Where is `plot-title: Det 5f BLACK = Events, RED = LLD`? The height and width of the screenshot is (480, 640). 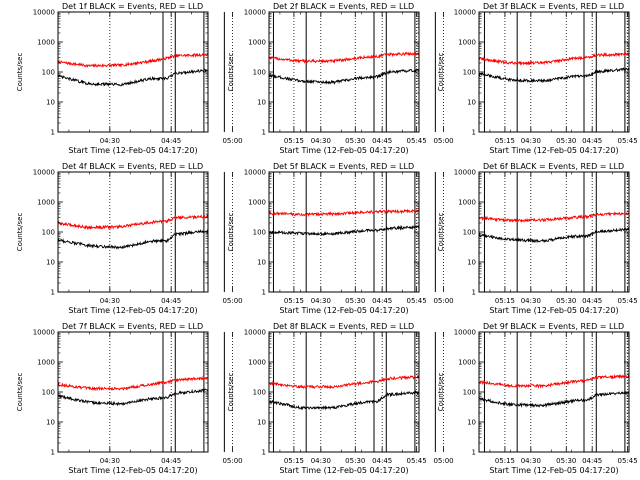 plot-title: Det 5f BLACK = Events, RED = LLD is located at coordinates (343, 166).